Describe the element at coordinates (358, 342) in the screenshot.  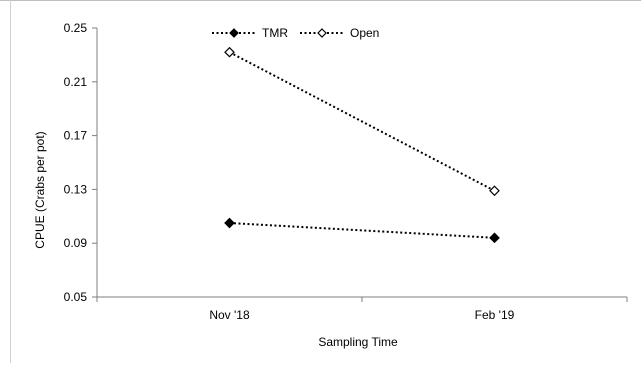
I see `x-axis-label: Sampling Time` at that location.